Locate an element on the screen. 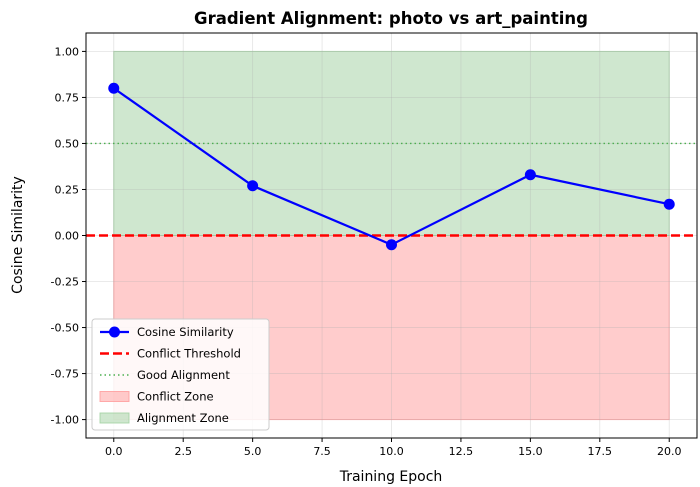 The height and width of the screenshot is (487, 700). x-tick-label: 20.0 is located at coordinates (669, 451).